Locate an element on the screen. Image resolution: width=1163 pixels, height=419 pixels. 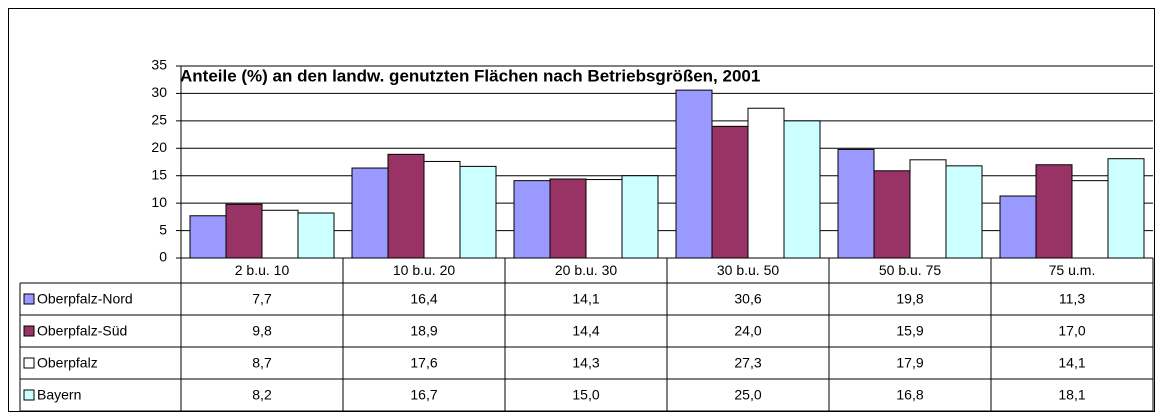
data-label: 18,1 is located at coordinates (1071, 395).